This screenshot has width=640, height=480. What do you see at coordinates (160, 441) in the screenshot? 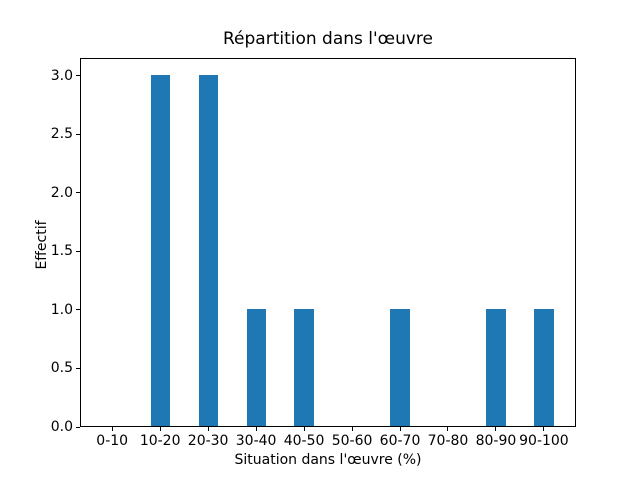
I see `x-tick-label: 10-20` at bounding box center [160, 441].